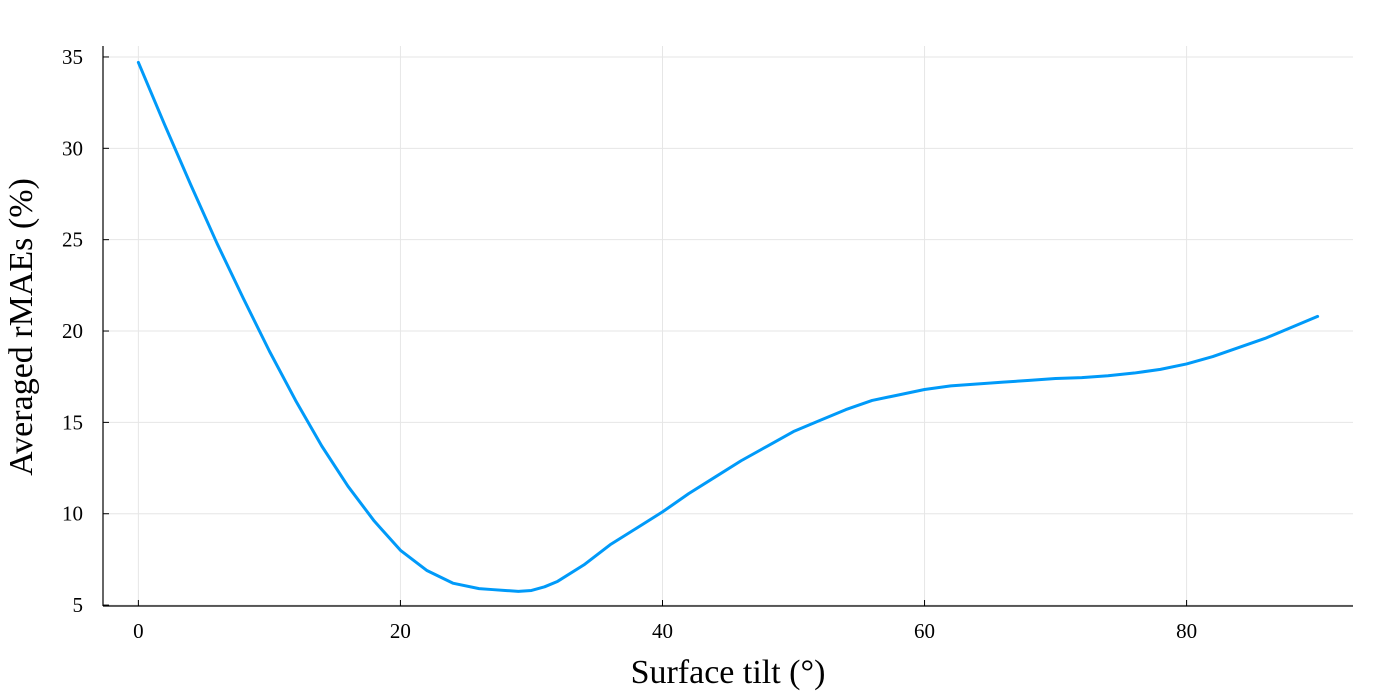 The width and height of the screenshot is (1400, 700). Describe the element at coordinates (72, 422) in the screenshot. I see `y-tick-label: 15` at that location.